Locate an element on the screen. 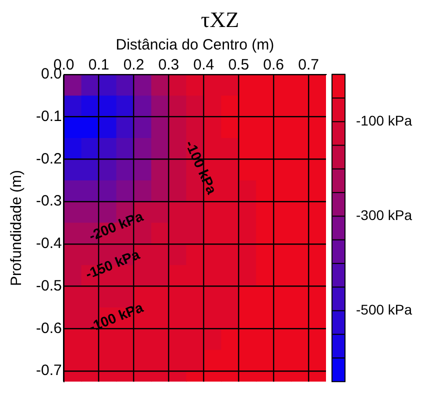 Image resolution: width=446 pixels, height=412 pixels. y-tick-label: -0.5 is located at coordinates (49, 285).